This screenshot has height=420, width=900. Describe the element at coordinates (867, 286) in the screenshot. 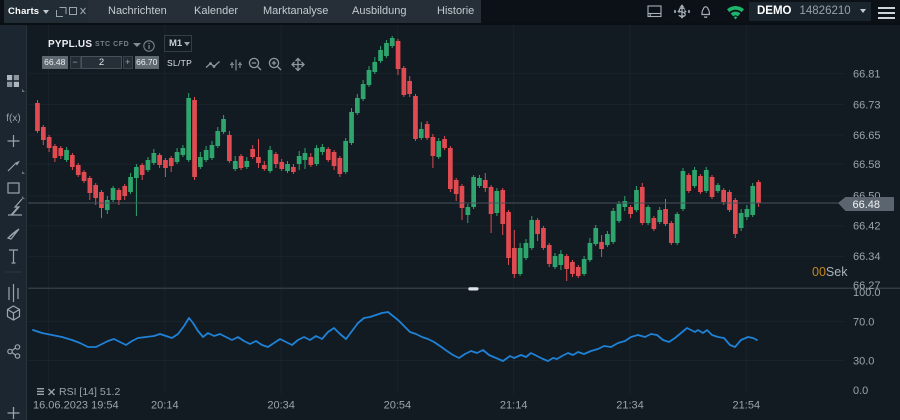

I see `svg-text: 66.27` at that location.